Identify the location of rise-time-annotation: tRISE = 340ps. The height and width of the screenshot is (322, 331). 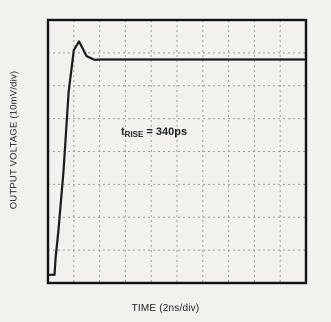
(154, 132).